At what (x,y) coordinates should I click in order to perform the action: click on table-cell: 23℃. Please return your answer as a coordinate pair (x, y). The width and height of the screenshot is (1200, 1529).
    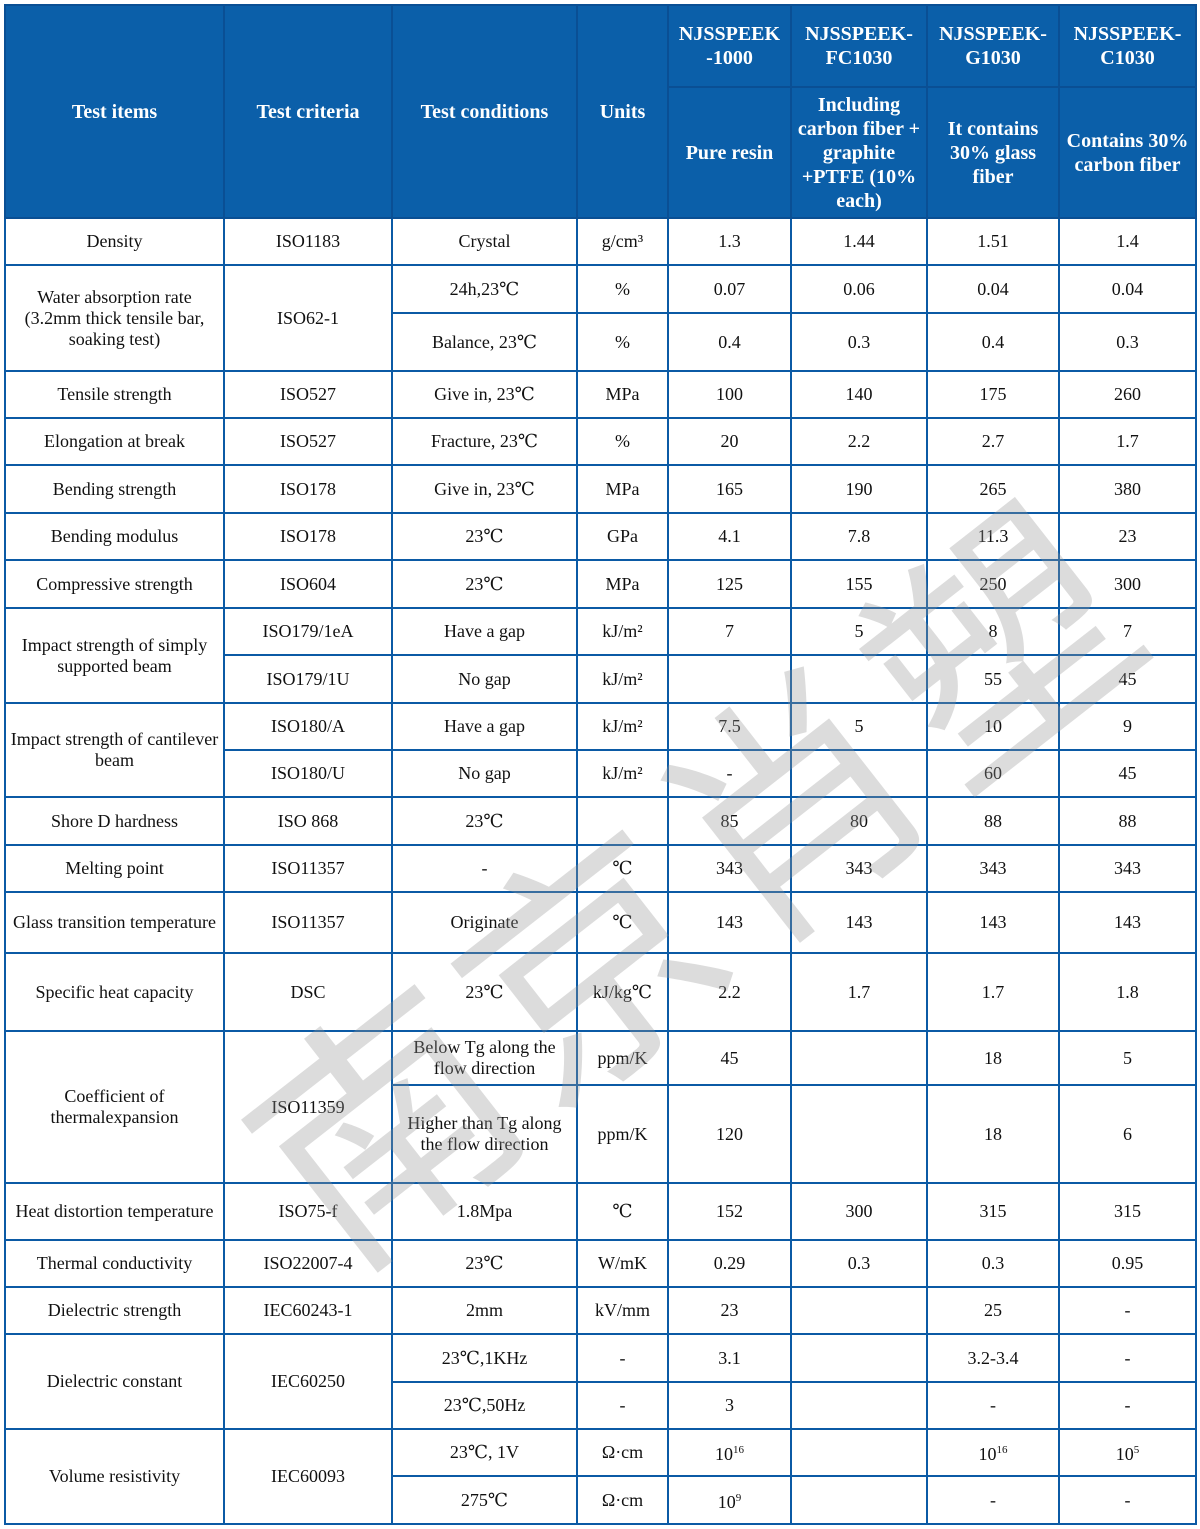
    Looking at the image, I should click on (484, 536).